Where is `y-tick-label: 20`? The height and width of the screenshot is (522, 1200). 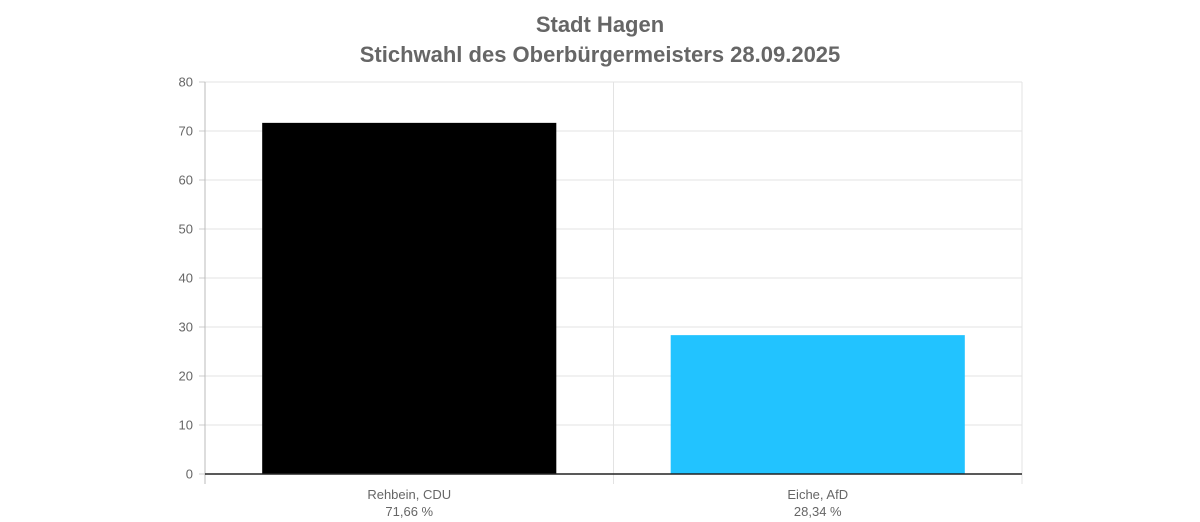 y-tick-label: 20 is located at coordinates (186, 376).